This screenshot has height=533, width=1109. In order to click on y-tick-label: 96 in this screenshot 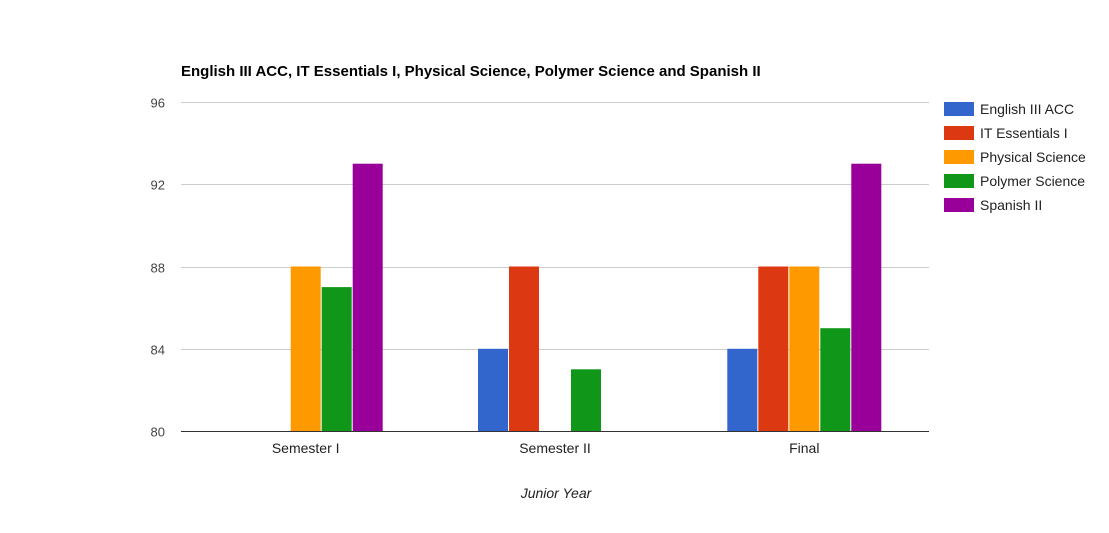, I will do `click(158, 103)`.